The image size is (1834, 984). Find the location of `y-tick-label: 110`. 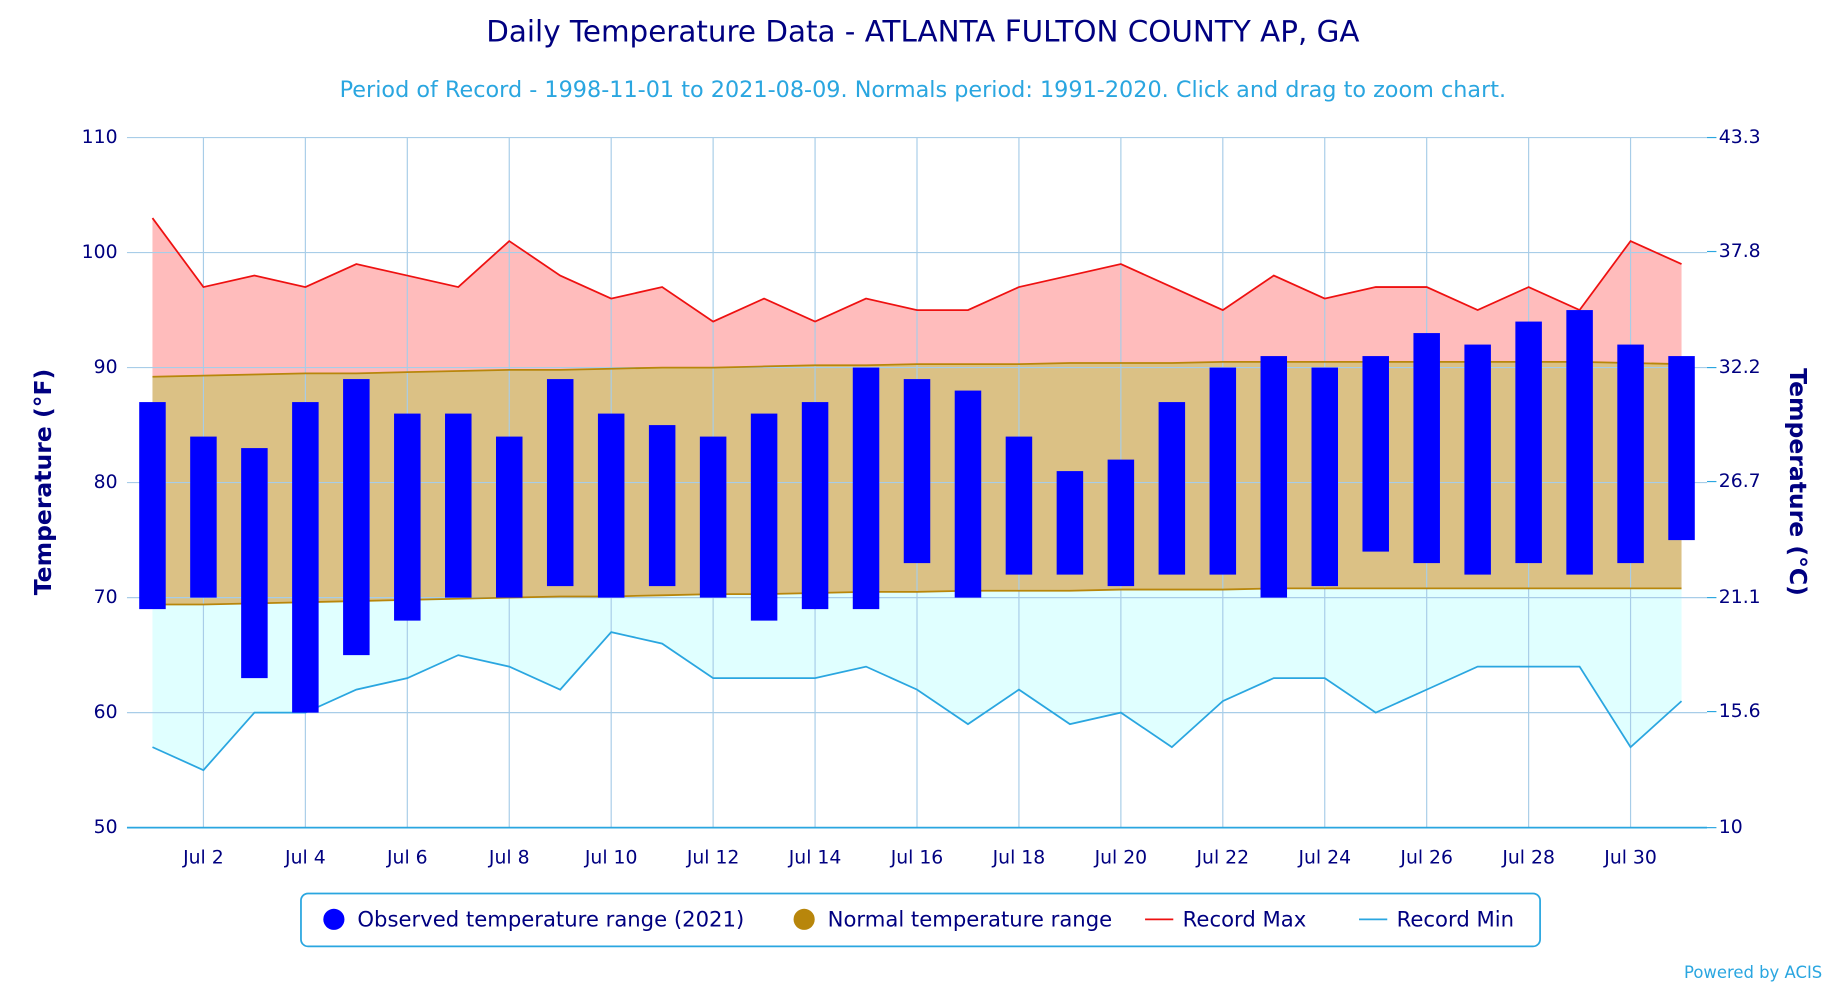

y-tick-label: 110 is located at coordinates (100, 137).